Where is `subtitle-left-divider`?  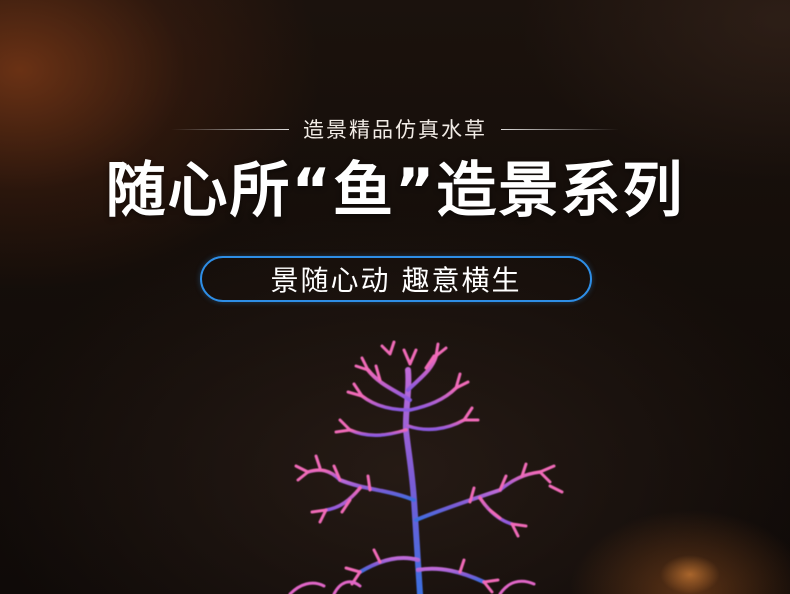 subtitle-left-divider is located at coordinates (230, 129).